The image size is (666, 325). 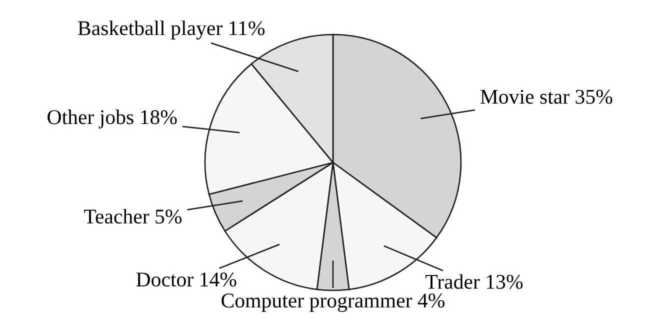 What do you see at coordinates (474, 281) in the screenshot?
I see `slice-label: Trader 13%` at bounding box center [474, 281].